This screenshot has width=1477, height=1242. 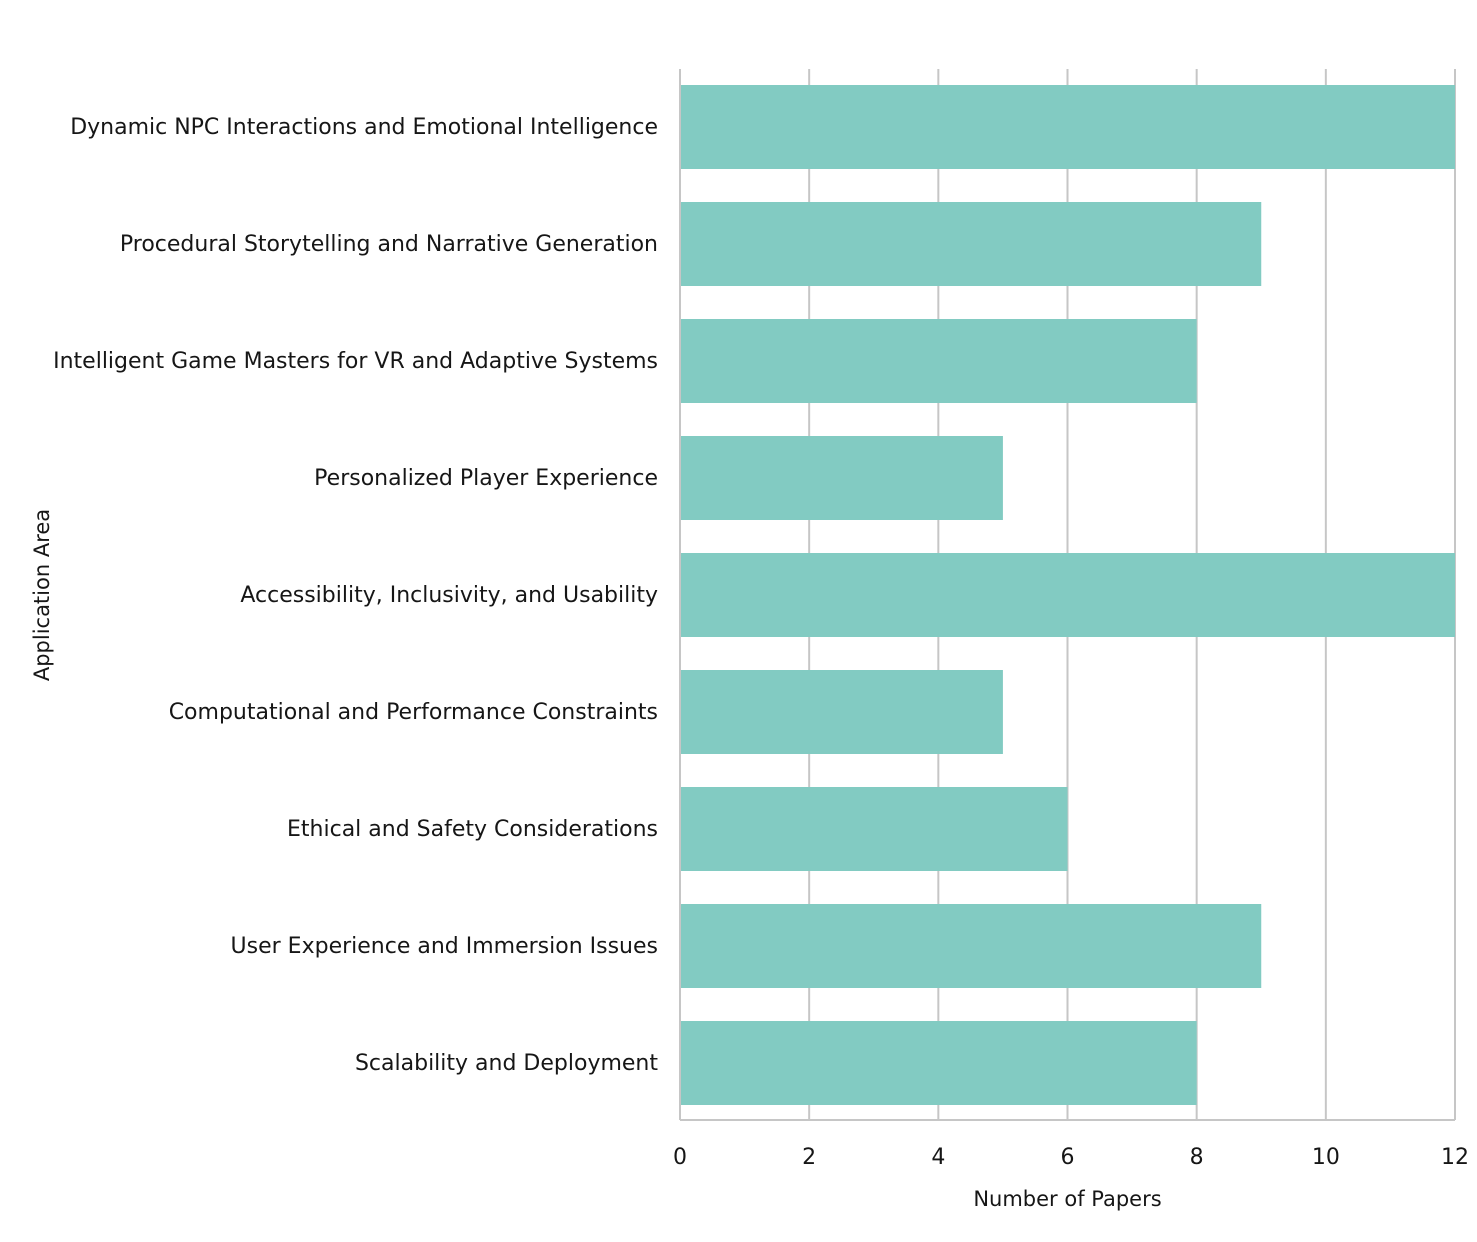 What do you see at coordinates (1197, 1157) in the screenshot?
I see `x-tick-label: 8` at bounding box center [1197, 1157].